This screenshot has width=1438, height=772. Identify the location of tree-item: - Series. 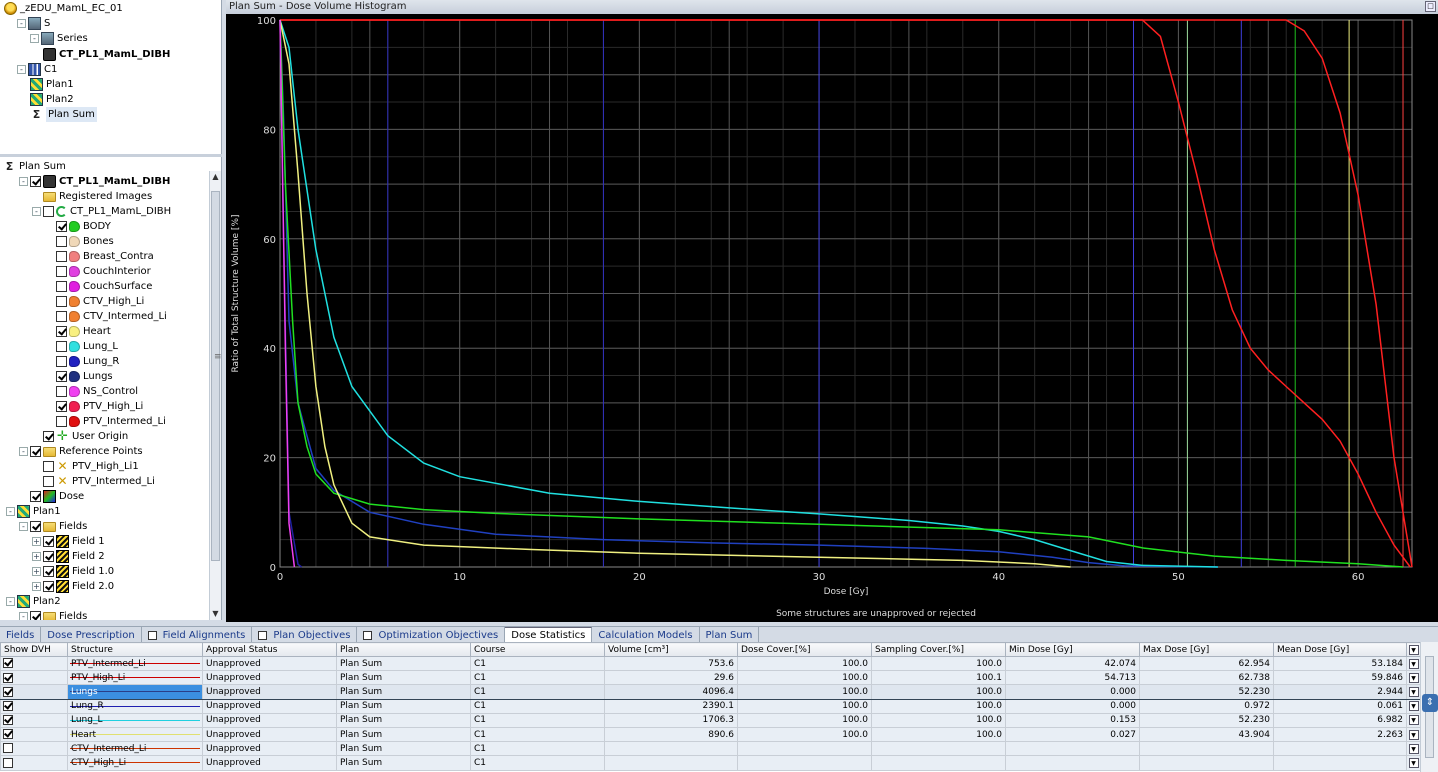
(59, 38).